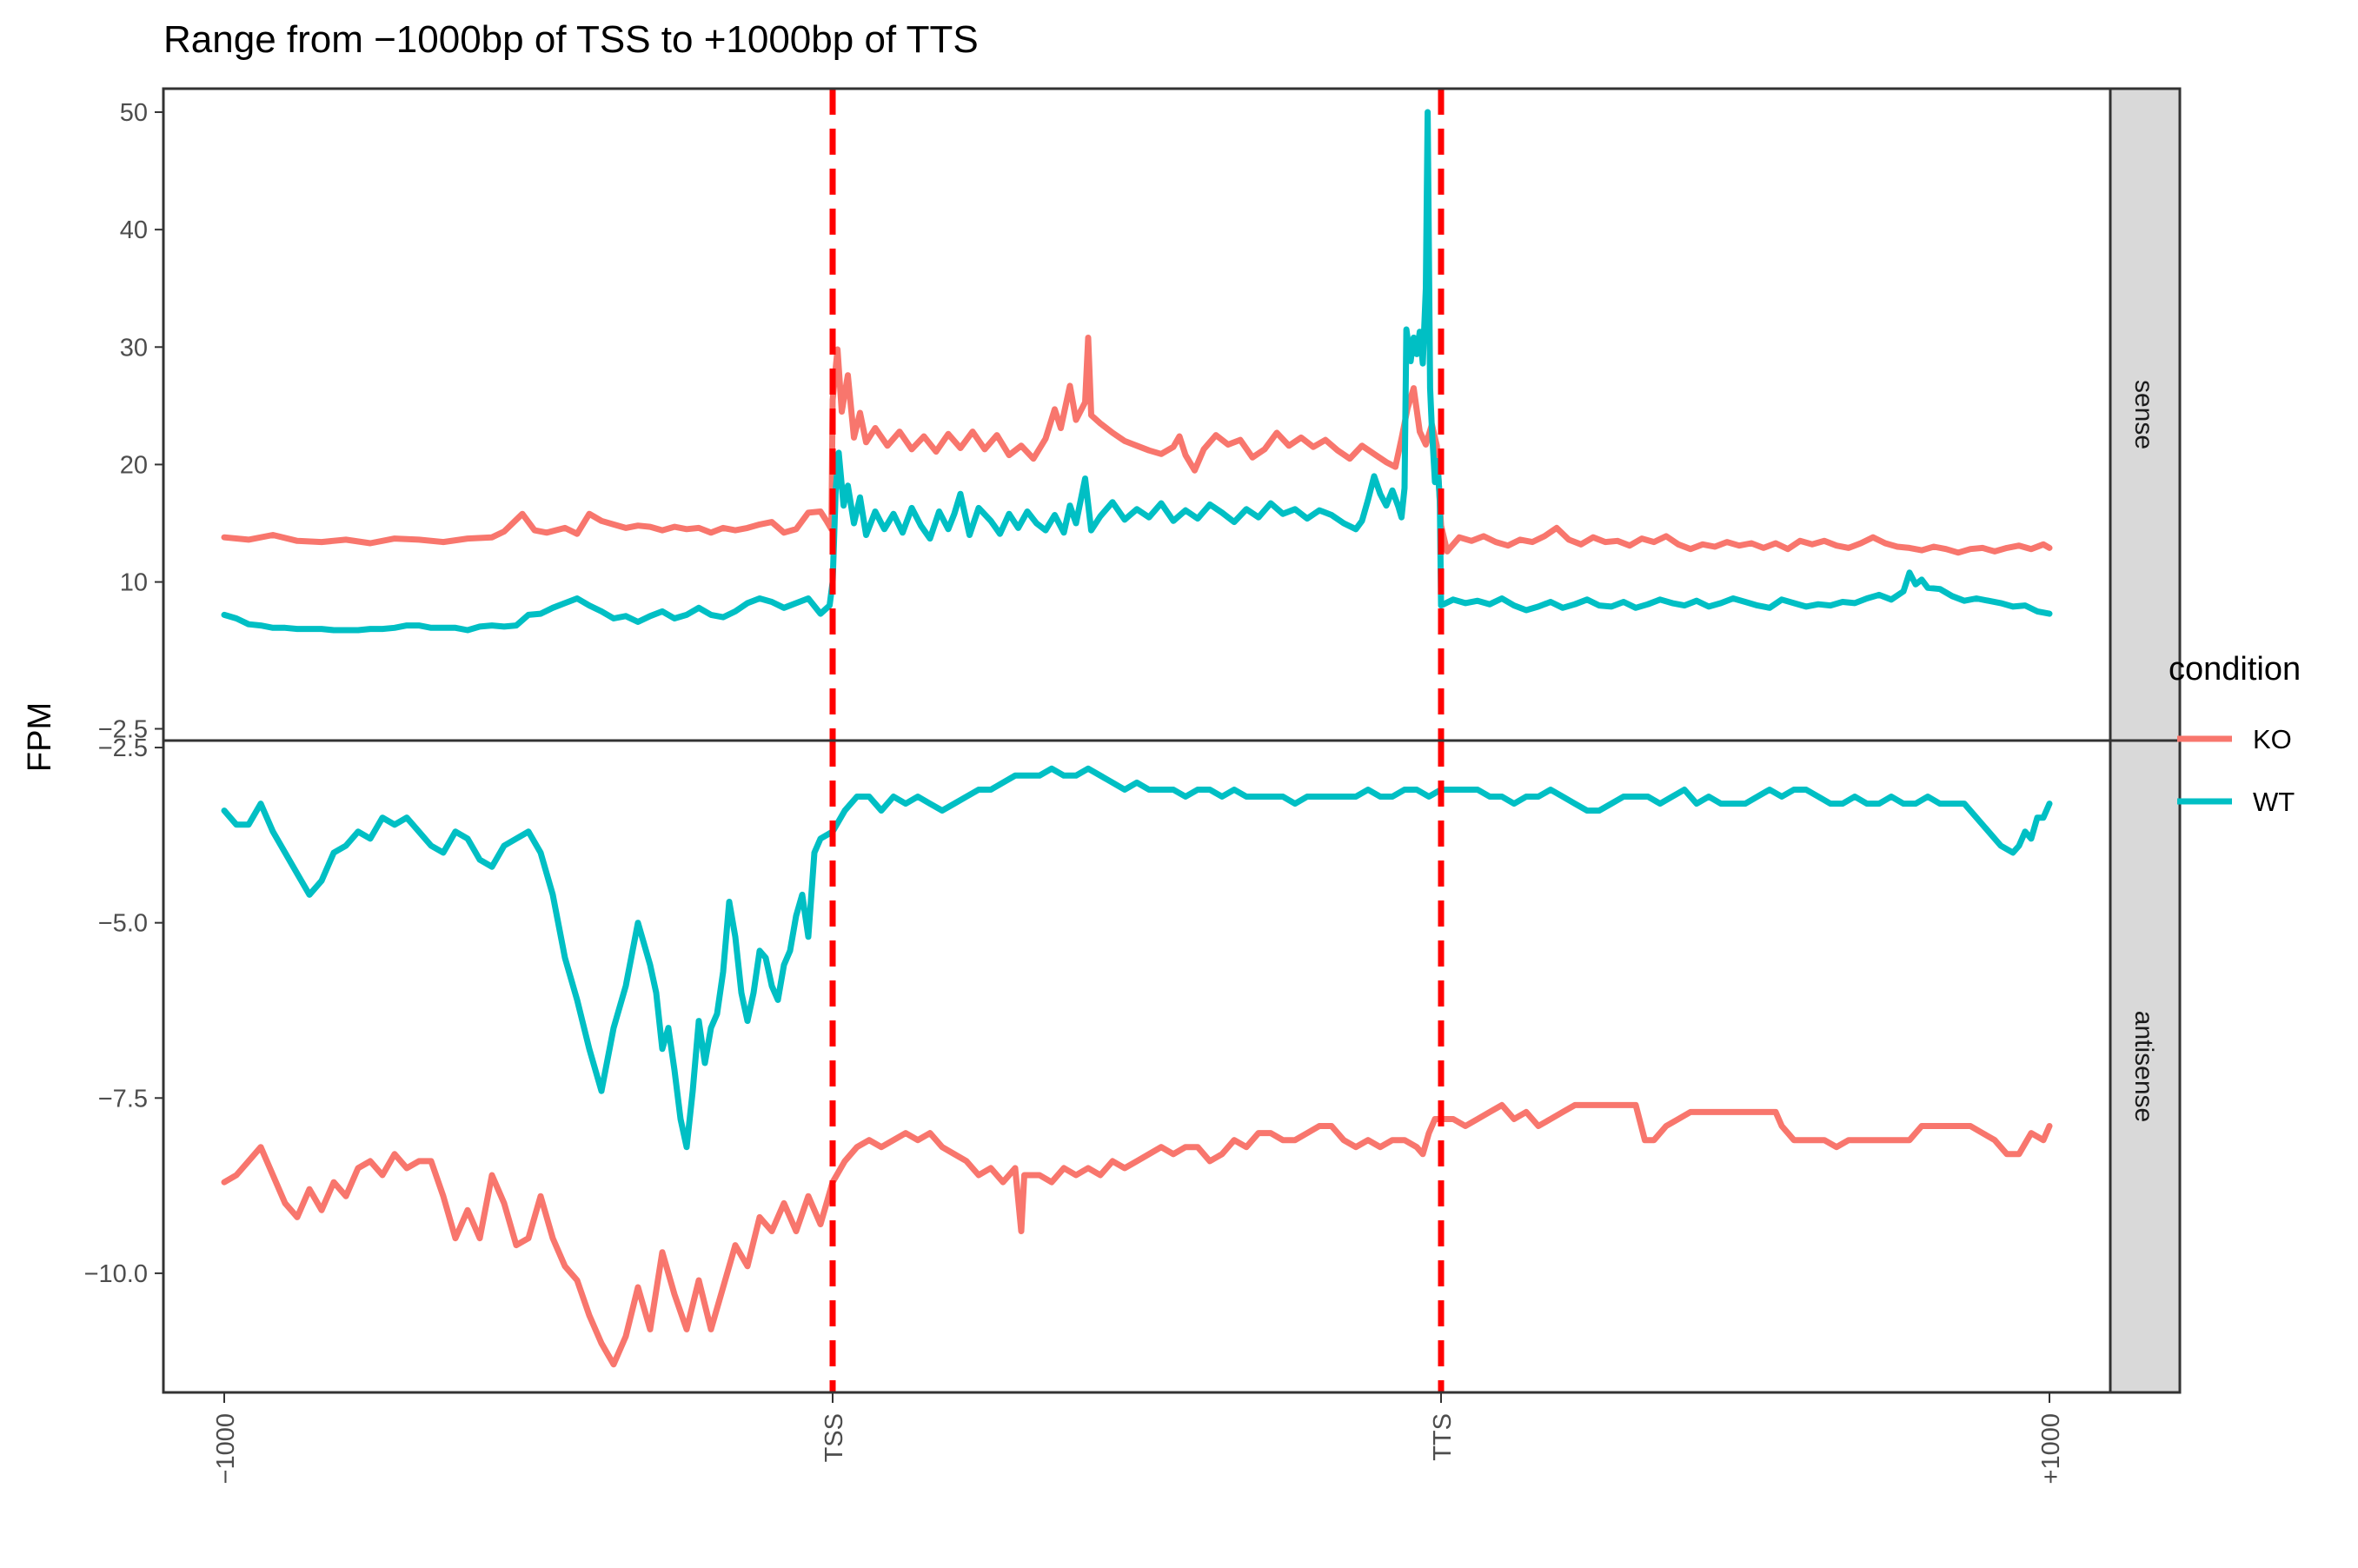 The height and width of the screenshot is (1568, 2358). I want to click on x-tick-label: −1000, so click(226, 1448).